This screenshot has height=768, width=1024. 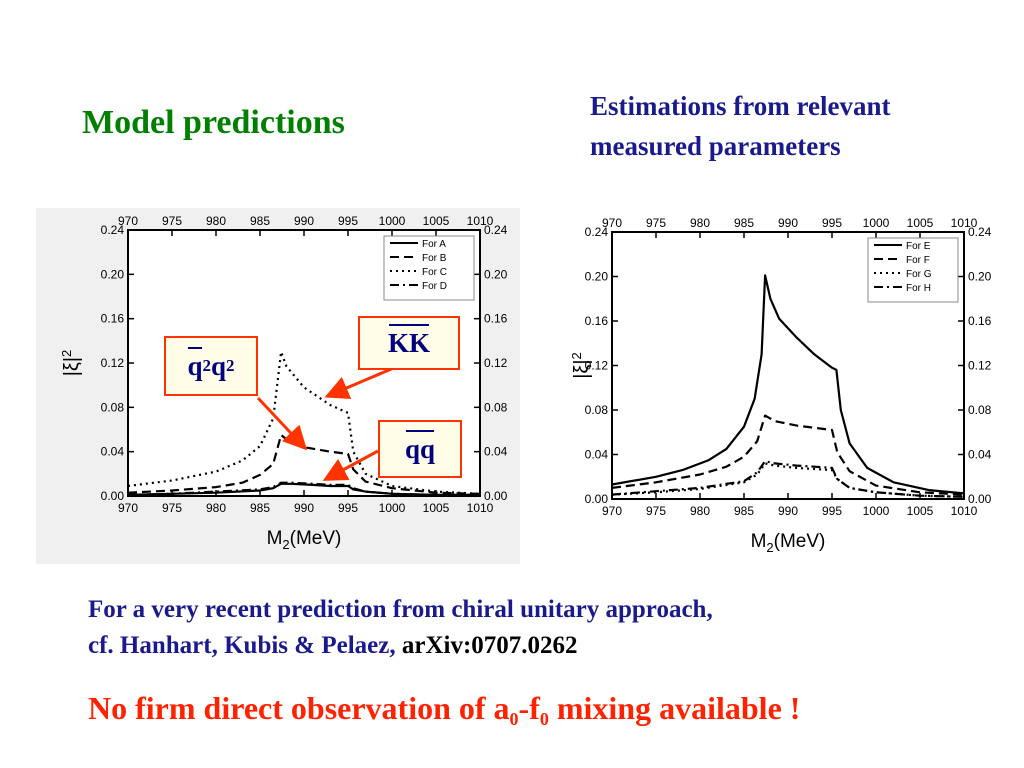 I want to click on model-predictions-title: Model predictions, so click(x=213, y=122).